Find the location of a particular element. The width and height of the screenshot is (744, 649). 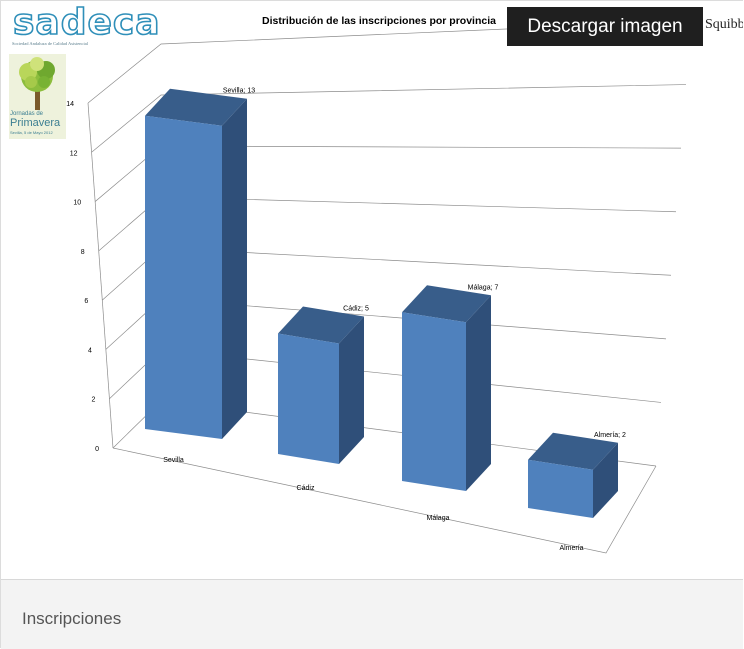

caption-bar: Inscripciones is located at coordinates (372, 614).